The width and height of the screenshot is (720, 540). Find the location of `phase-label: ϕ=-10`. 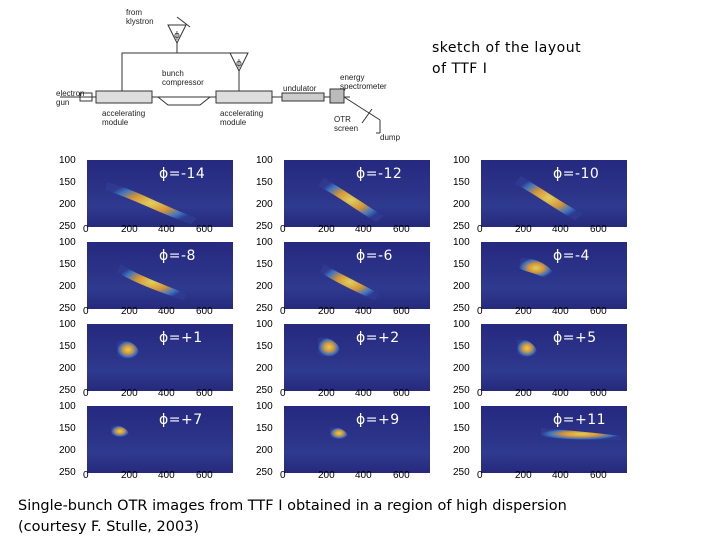

phase-label: ϕ=-10 is located at coordinates (576, 174).